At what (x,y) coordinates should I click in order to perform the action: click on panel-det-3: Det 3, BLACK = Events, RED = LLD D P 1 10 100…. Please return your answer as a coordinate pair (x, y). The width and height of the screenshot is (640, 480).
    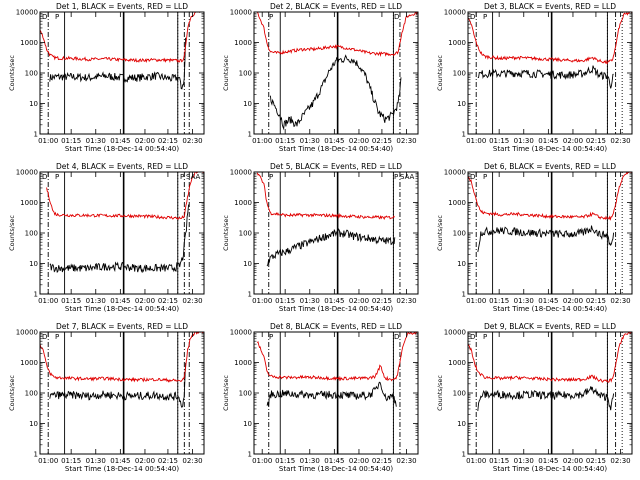
    Looking at the image, I should click on (534, 77).